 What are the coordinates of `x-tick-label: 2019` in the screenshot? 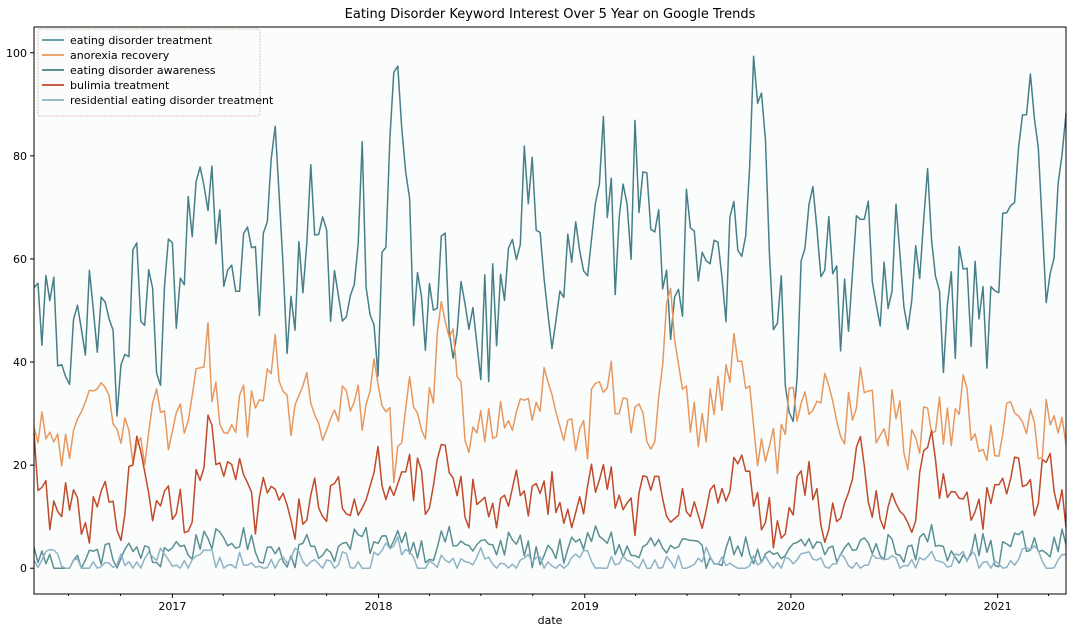 It's located at (585, 606).